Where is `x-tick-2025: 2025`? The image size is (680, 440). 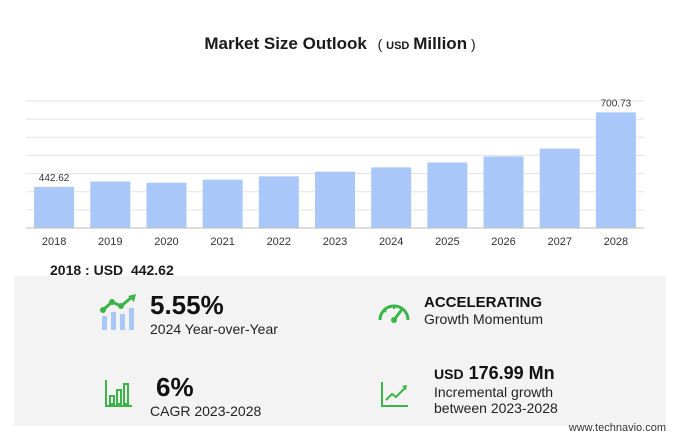 x-tick-2025: 2025 is located at coordinates (447, 242).